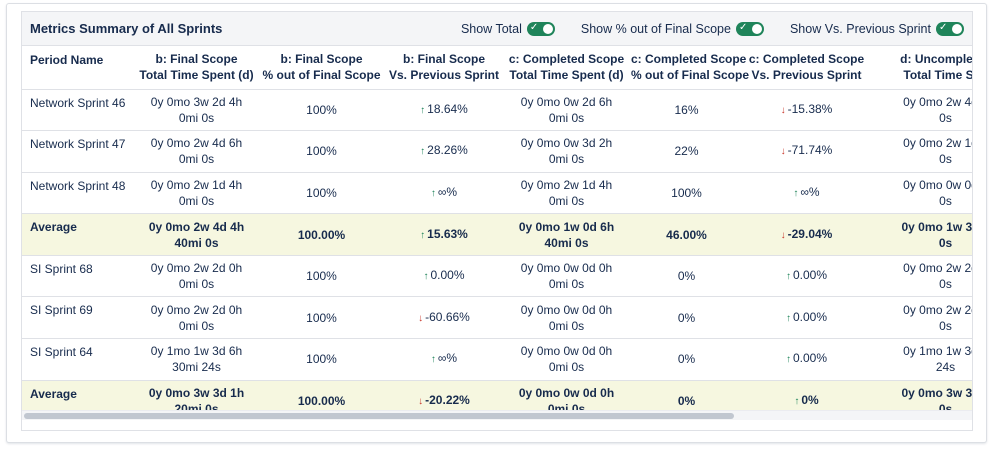  Describe the element at coordinates (806, 75) in the screenshot. I see `column-header-sublabel: Vs. Previous Sprint` at that location.